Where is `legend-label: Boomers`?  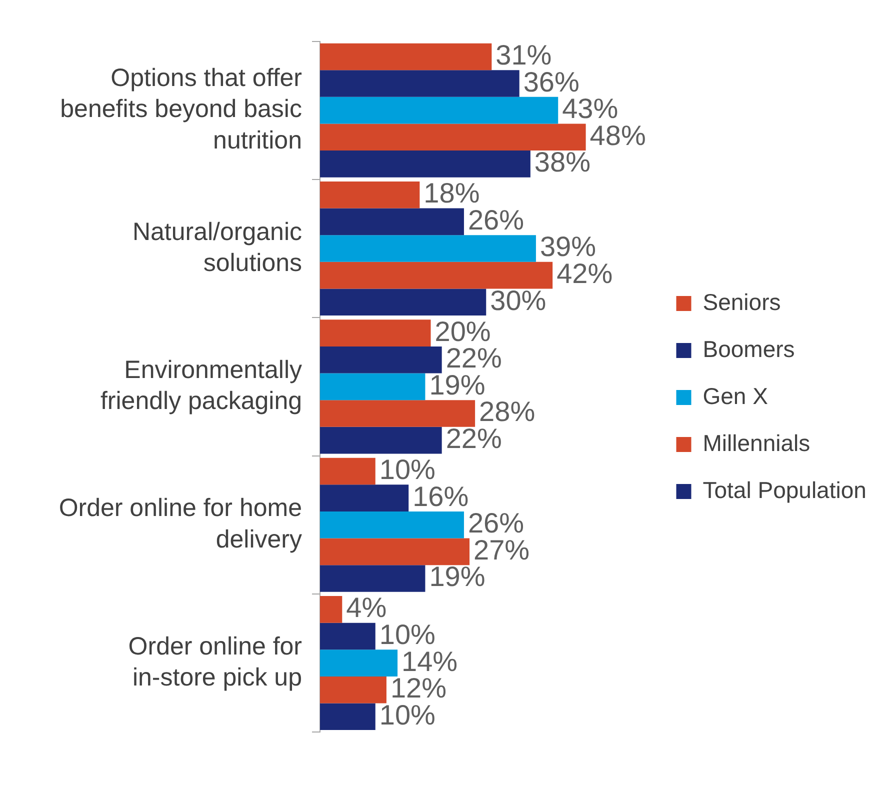 legend-label: Boomers is located at coordinates (748, 349).